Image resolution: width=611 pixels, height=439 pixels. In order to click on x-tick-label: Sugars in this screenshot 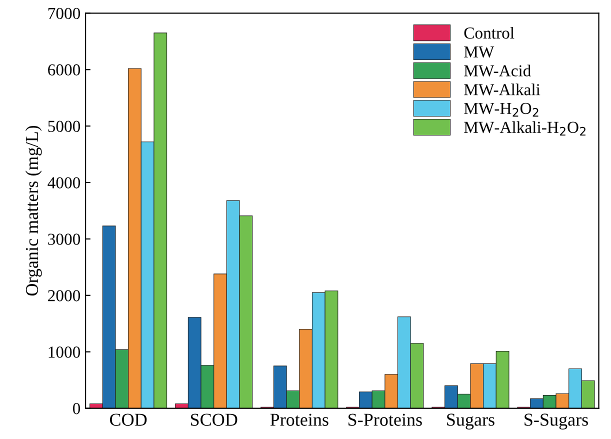, I will do `click(470, 422)`.